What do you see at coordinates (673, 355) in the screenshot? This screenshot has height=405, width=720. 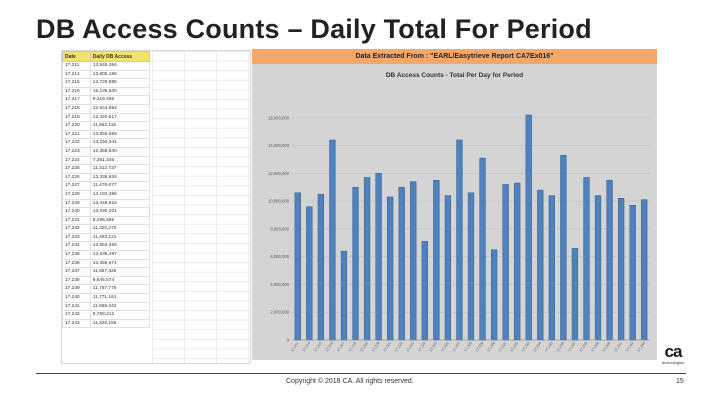 I see `ca-logo: ca technologies` at bounding box center [673, 355].